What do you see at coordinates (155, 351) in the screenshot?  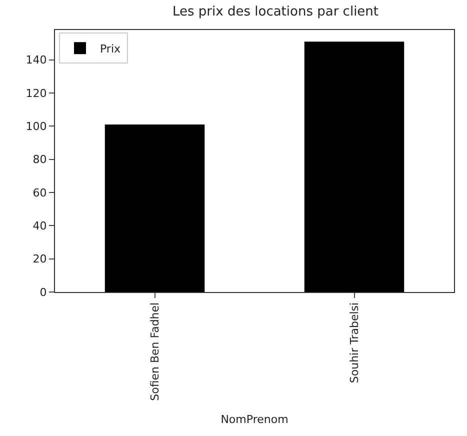 I see `x-tick-label: Sofien Ben Fadhel` at bounding box center [155, 351].